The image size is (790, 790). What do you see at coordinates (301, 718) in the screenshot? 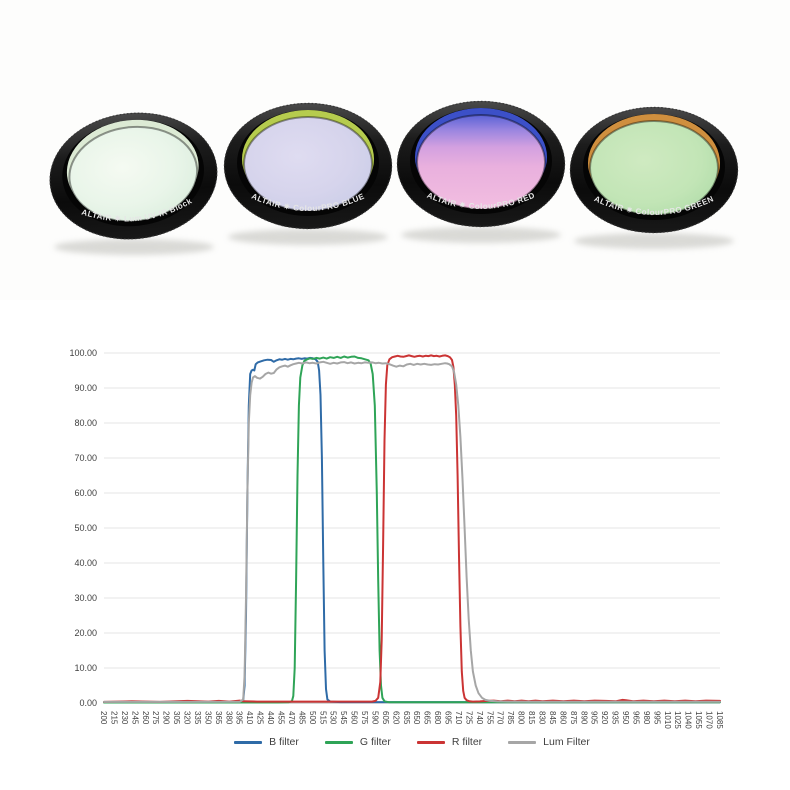
I see `x-tick-label: 485` at bounding box center [301, 718].